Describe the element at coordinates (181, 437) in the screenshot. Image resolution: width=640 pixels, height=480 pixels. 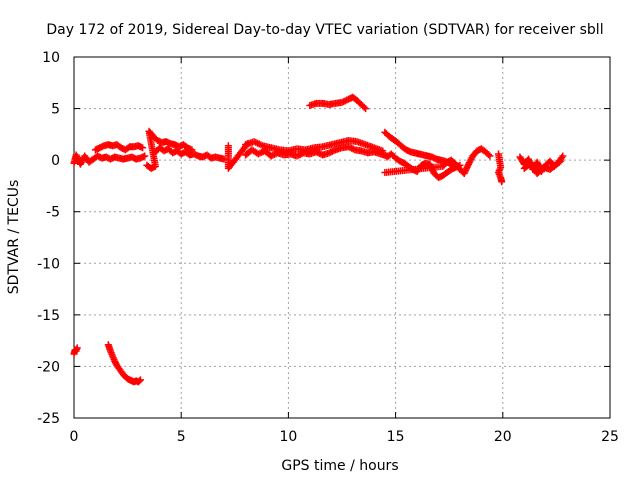
I see `x-tick-label: 5` at that location.